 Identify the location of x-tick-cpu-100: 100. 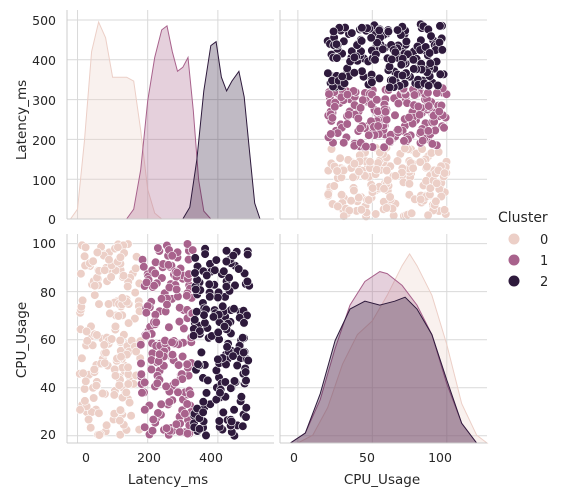
(440, 457).